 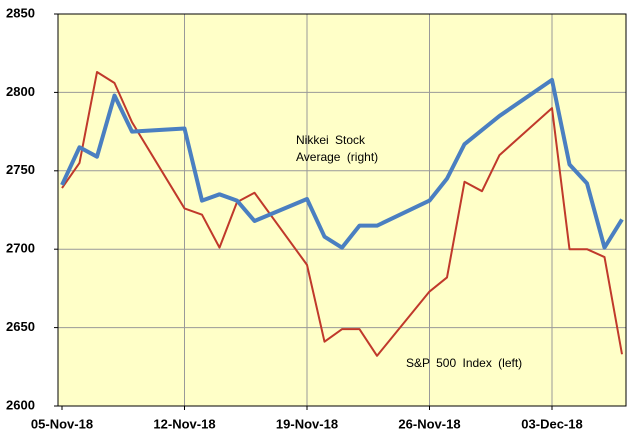 What do you see at coordinates (20, 248) in the screenshot?
I see `y-tick-label: 2700` at bounding box center [20, 248].